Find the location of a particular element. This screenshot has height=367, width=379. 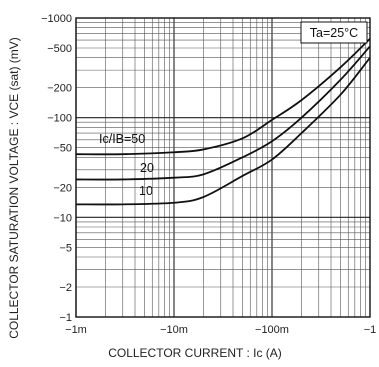

condition-box: Ta=25°C is located at coordinates (334, 32).